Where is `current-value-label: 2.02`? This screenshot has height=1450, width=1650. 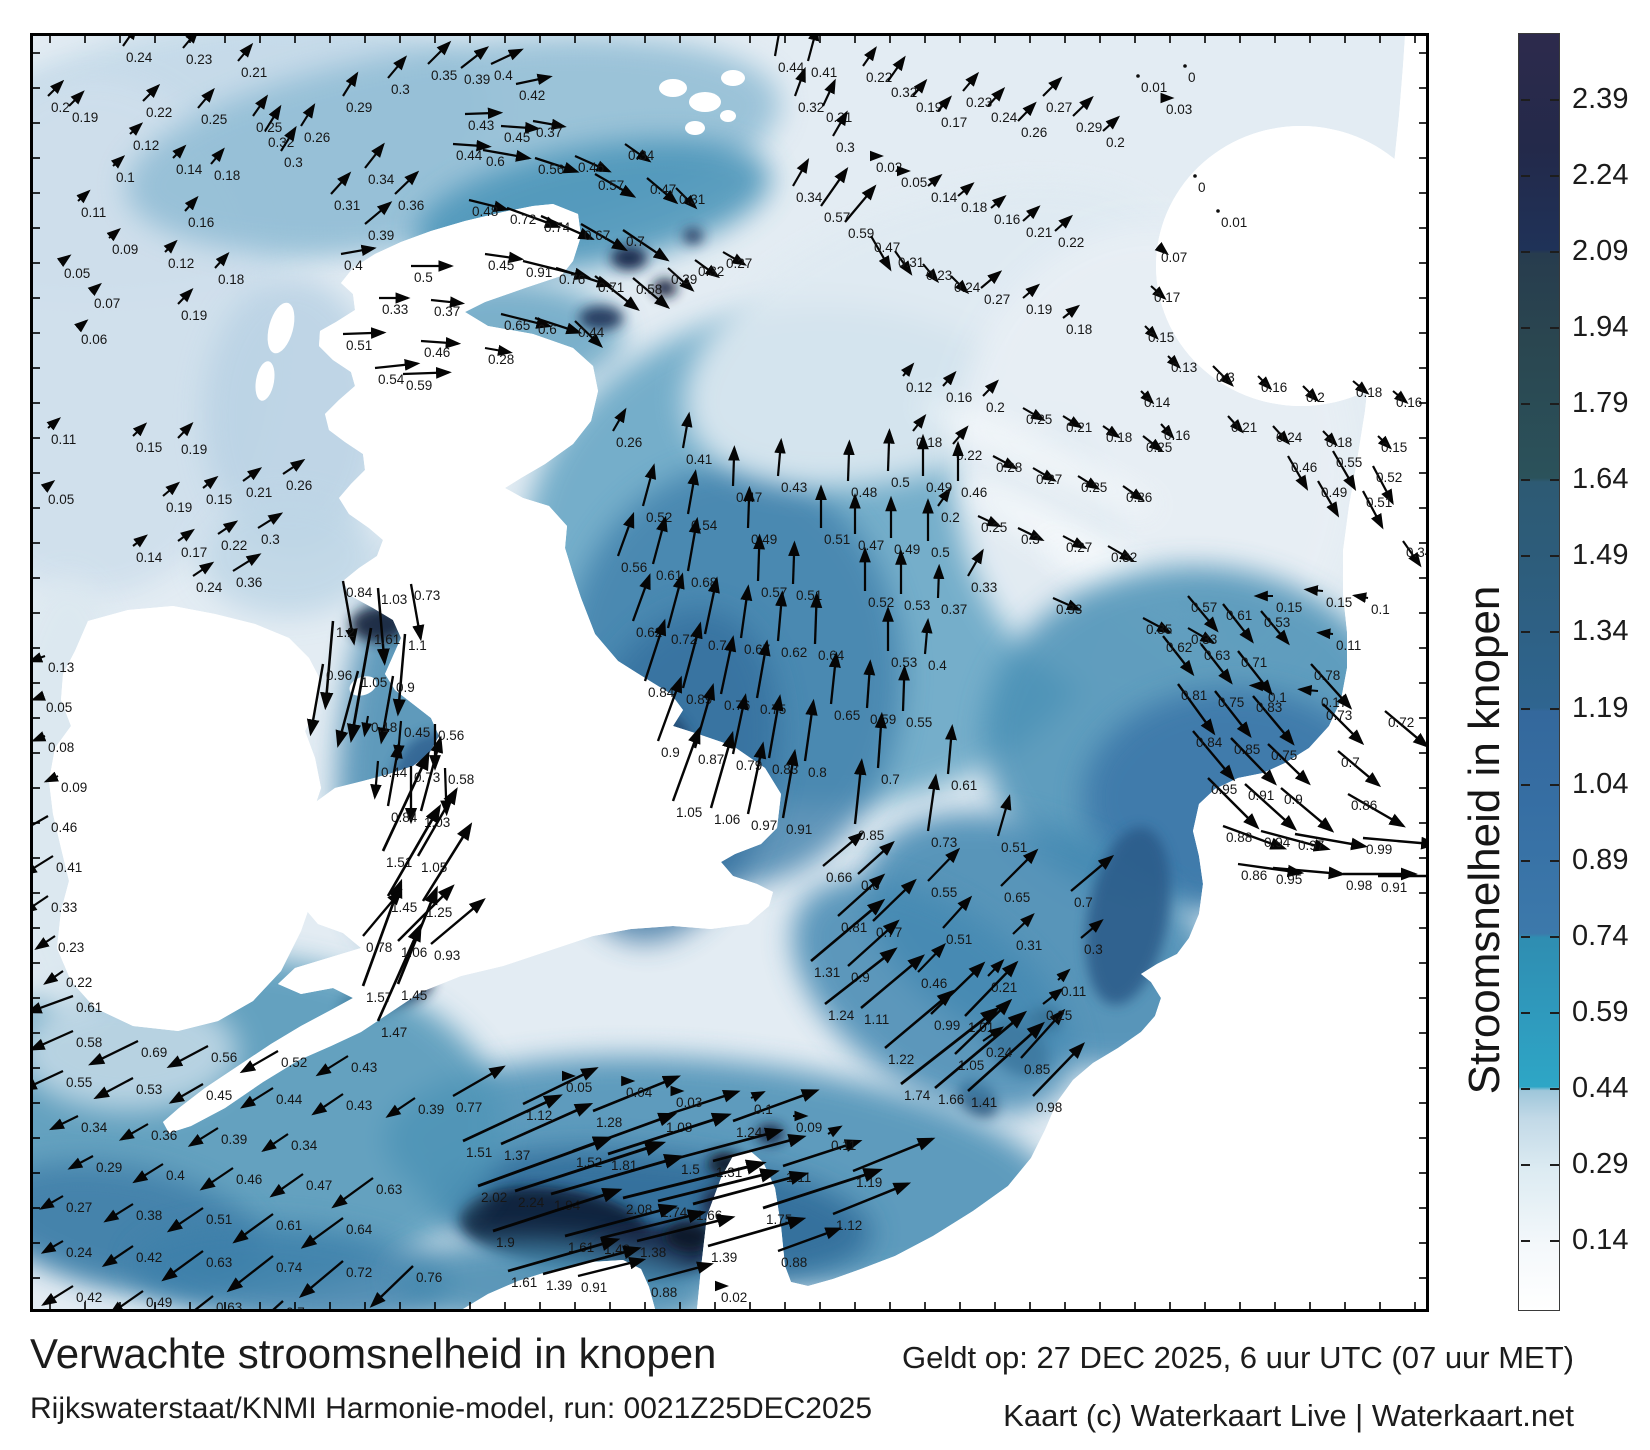
current-value-label: 2.02 is located at coordinates (494, 1197).